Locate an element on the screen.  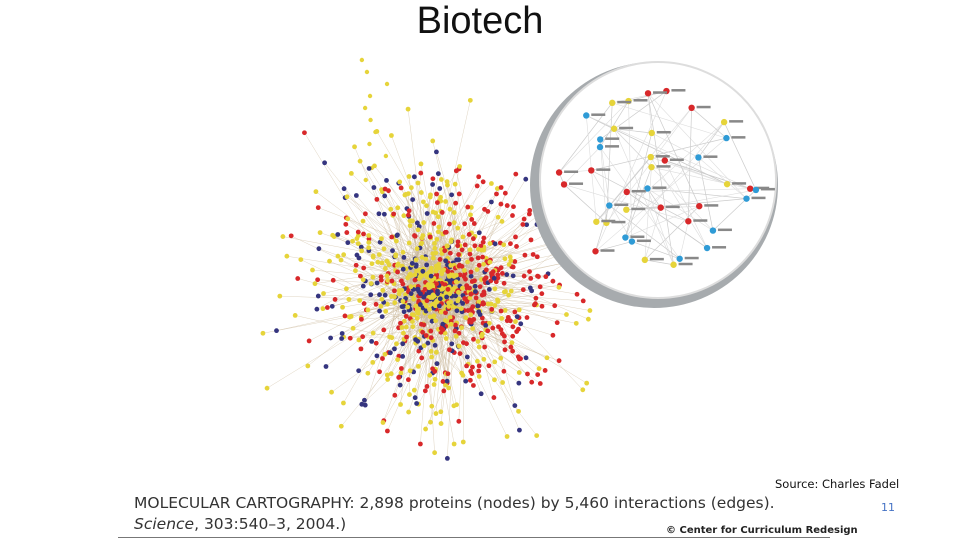
page-number: 11 is located at coordinates (888, 507).